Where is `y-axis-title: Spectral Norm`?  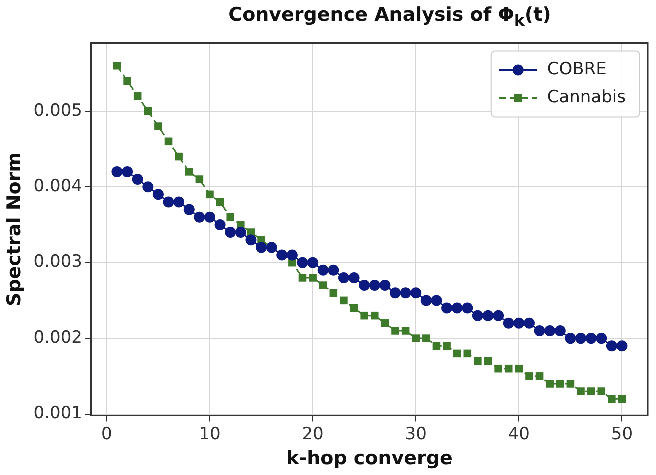
y-axis-title: Spectral Norm is located at coordinates (14, 229).